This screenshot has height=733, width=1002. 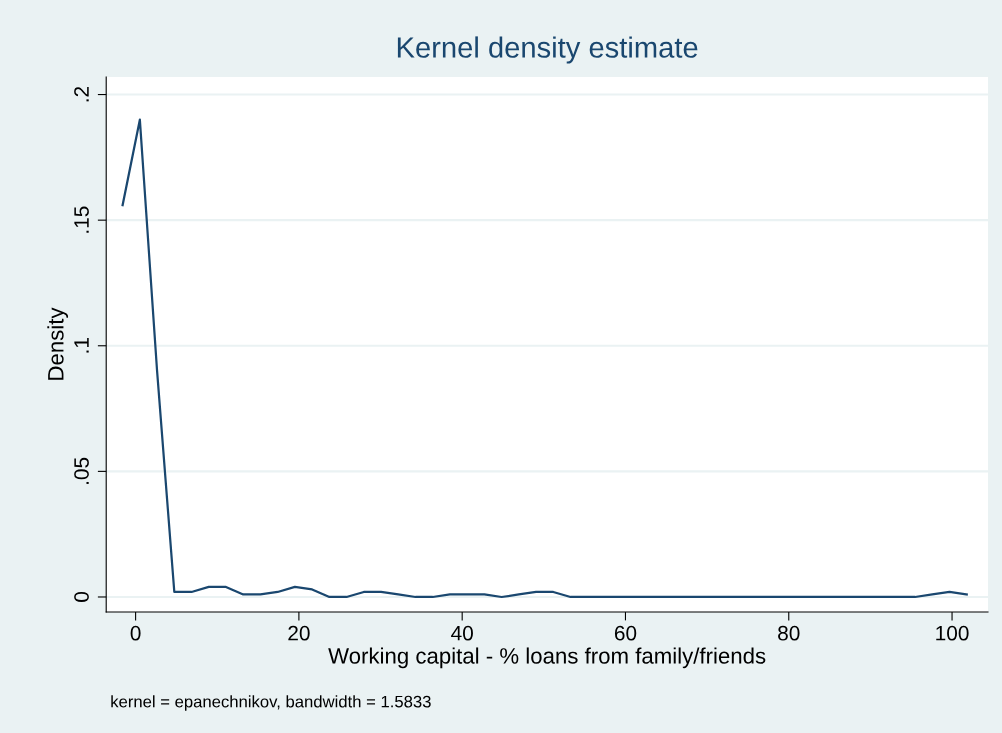 I want to click on x-tick-label: 20, so click(x=299, y=633).